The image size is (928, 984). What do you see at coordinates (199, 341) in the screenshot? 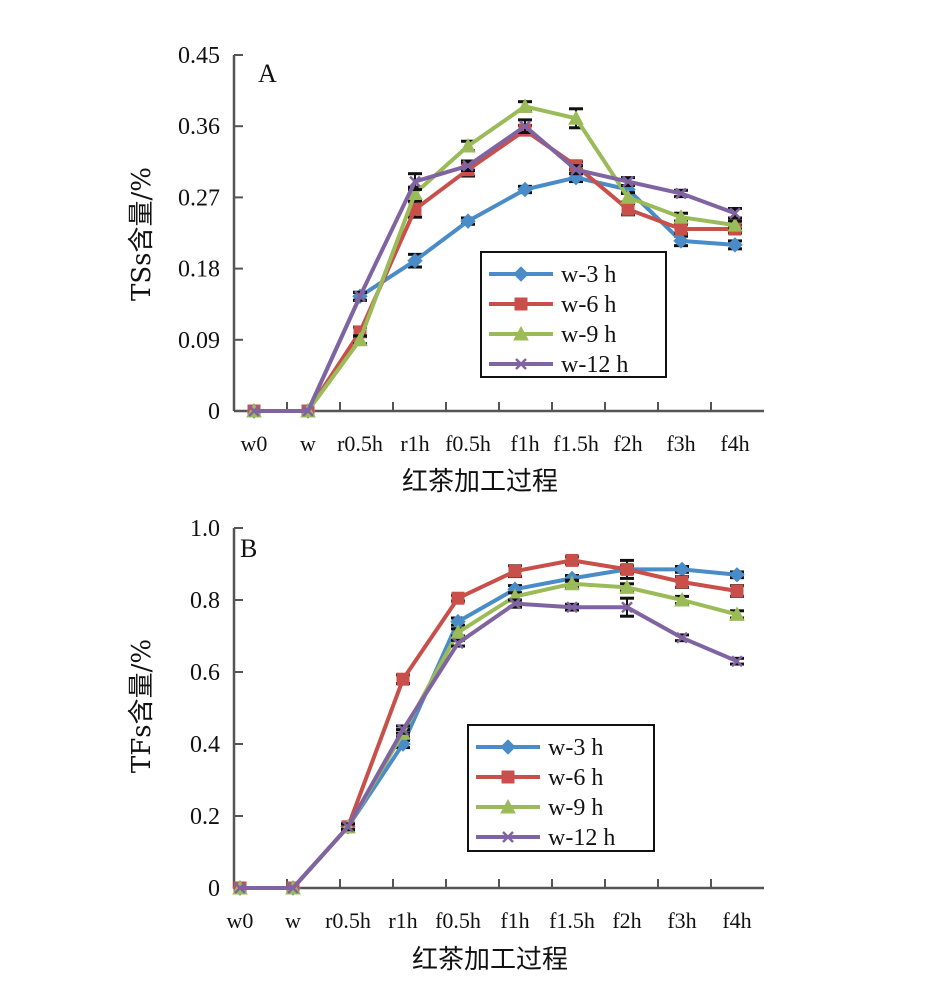
I see `y-tick-label: 0.09` at bounding box center [199, 341].